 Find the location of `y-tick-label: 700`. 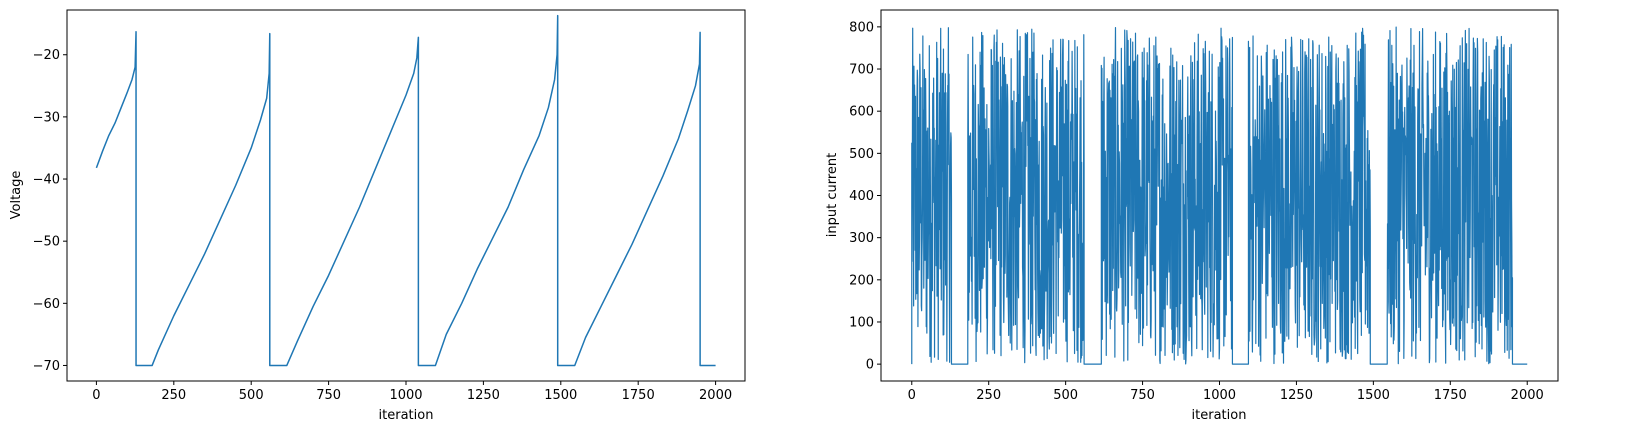

y-tick-label: 700 is located at coordinates (861, 70).